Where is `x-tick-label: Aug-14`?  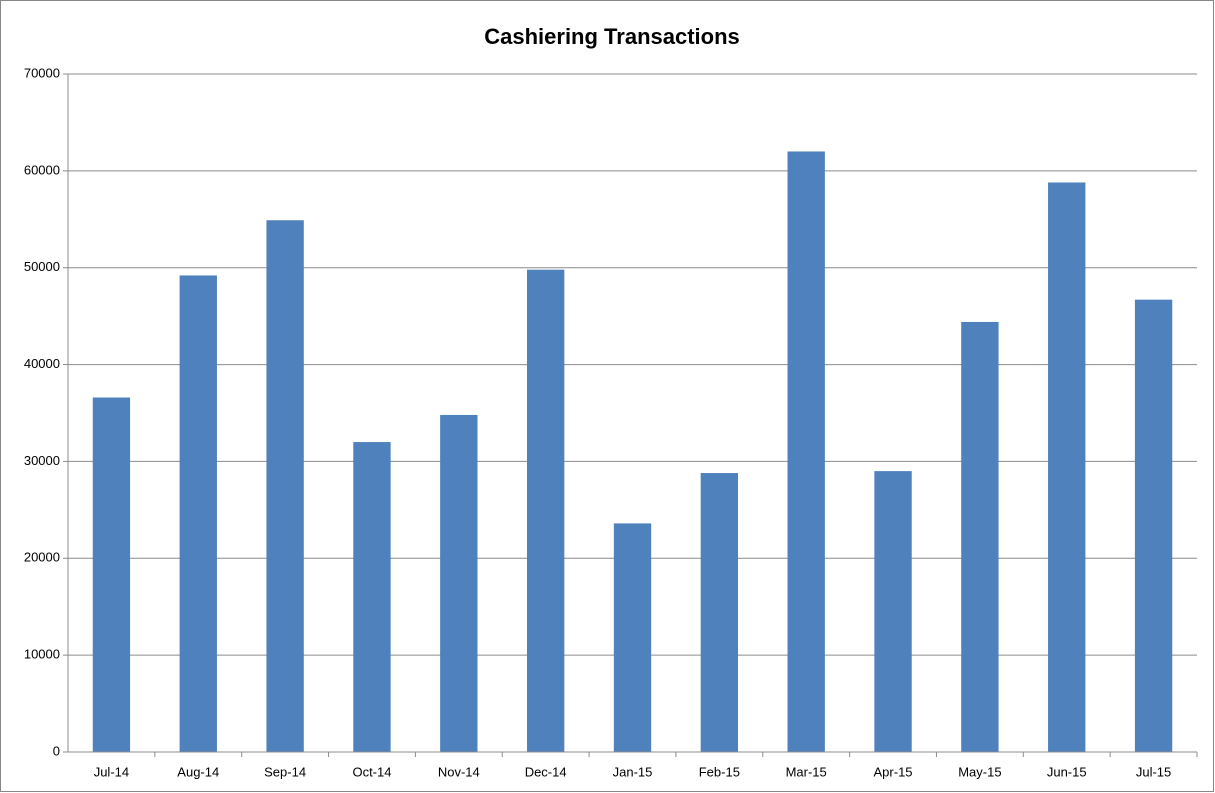 x-tick-label: Aug-14 is located at coordinates (198, 771).